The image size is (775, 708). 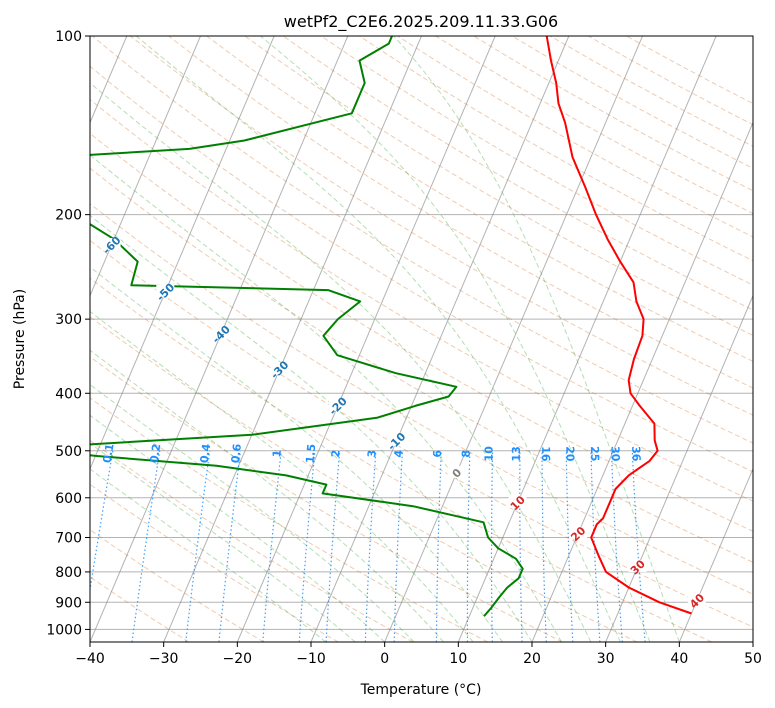 I want to click on mixing-ratio-label: 2, so click(x=336, y=453).